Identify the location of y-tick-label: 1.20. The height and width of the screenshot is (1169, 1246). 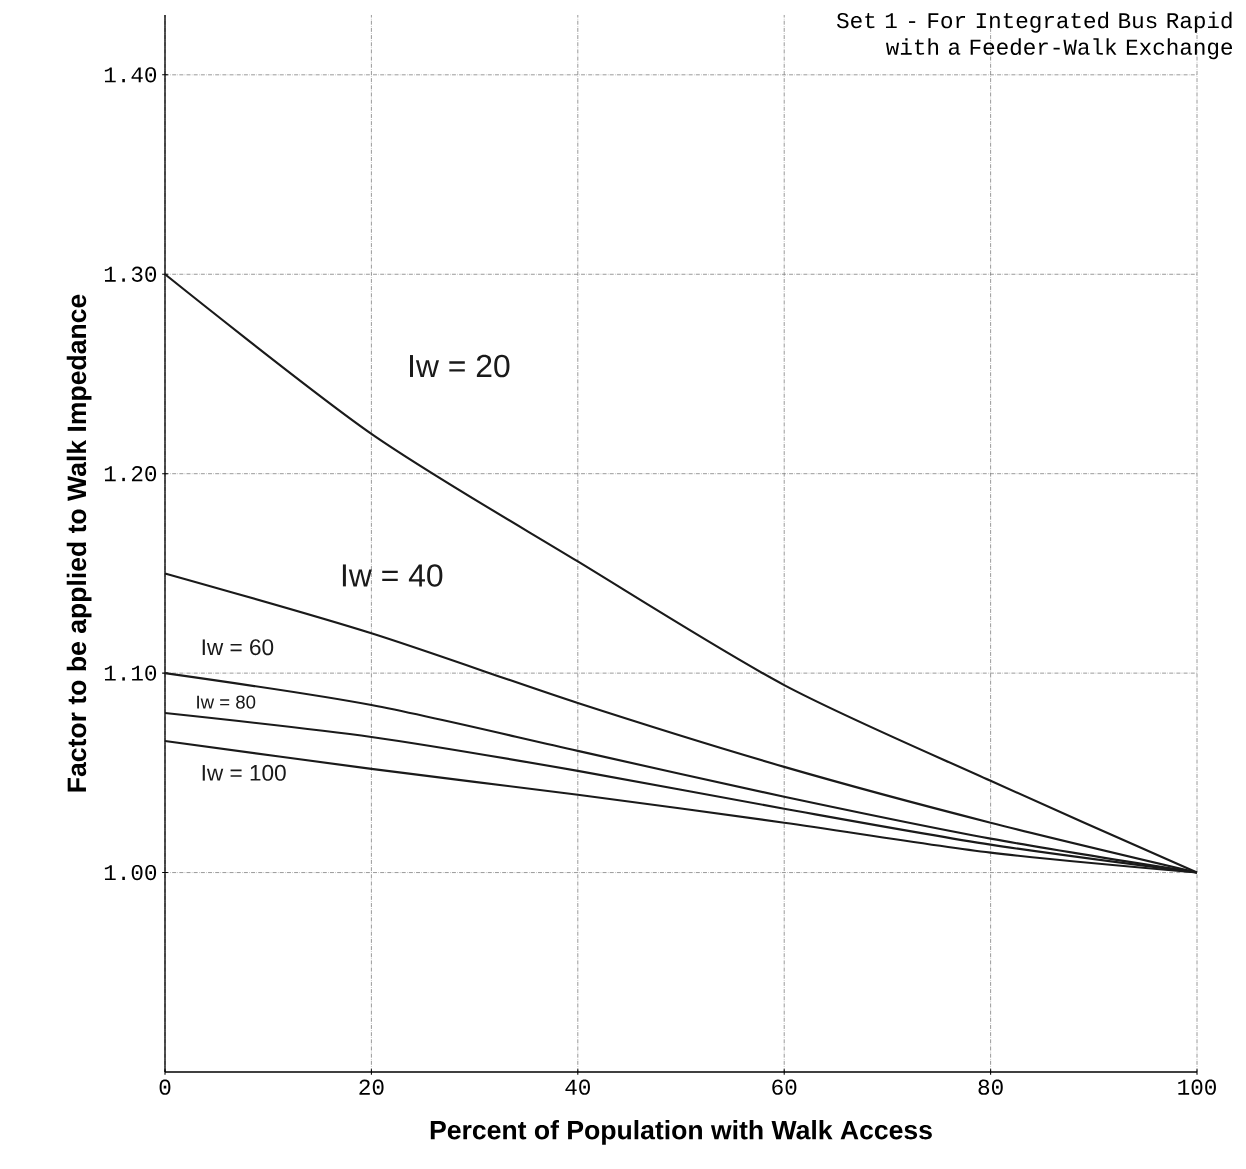
(130, 474).